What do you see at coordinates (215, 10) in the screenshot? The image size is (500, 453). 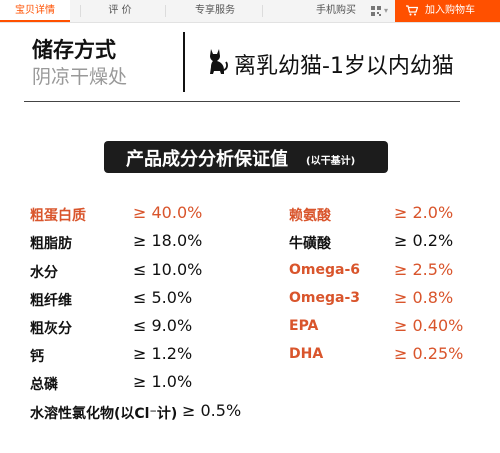 I see `tab-exclusive-service: 专享服务` at bounding box center [215, 10].